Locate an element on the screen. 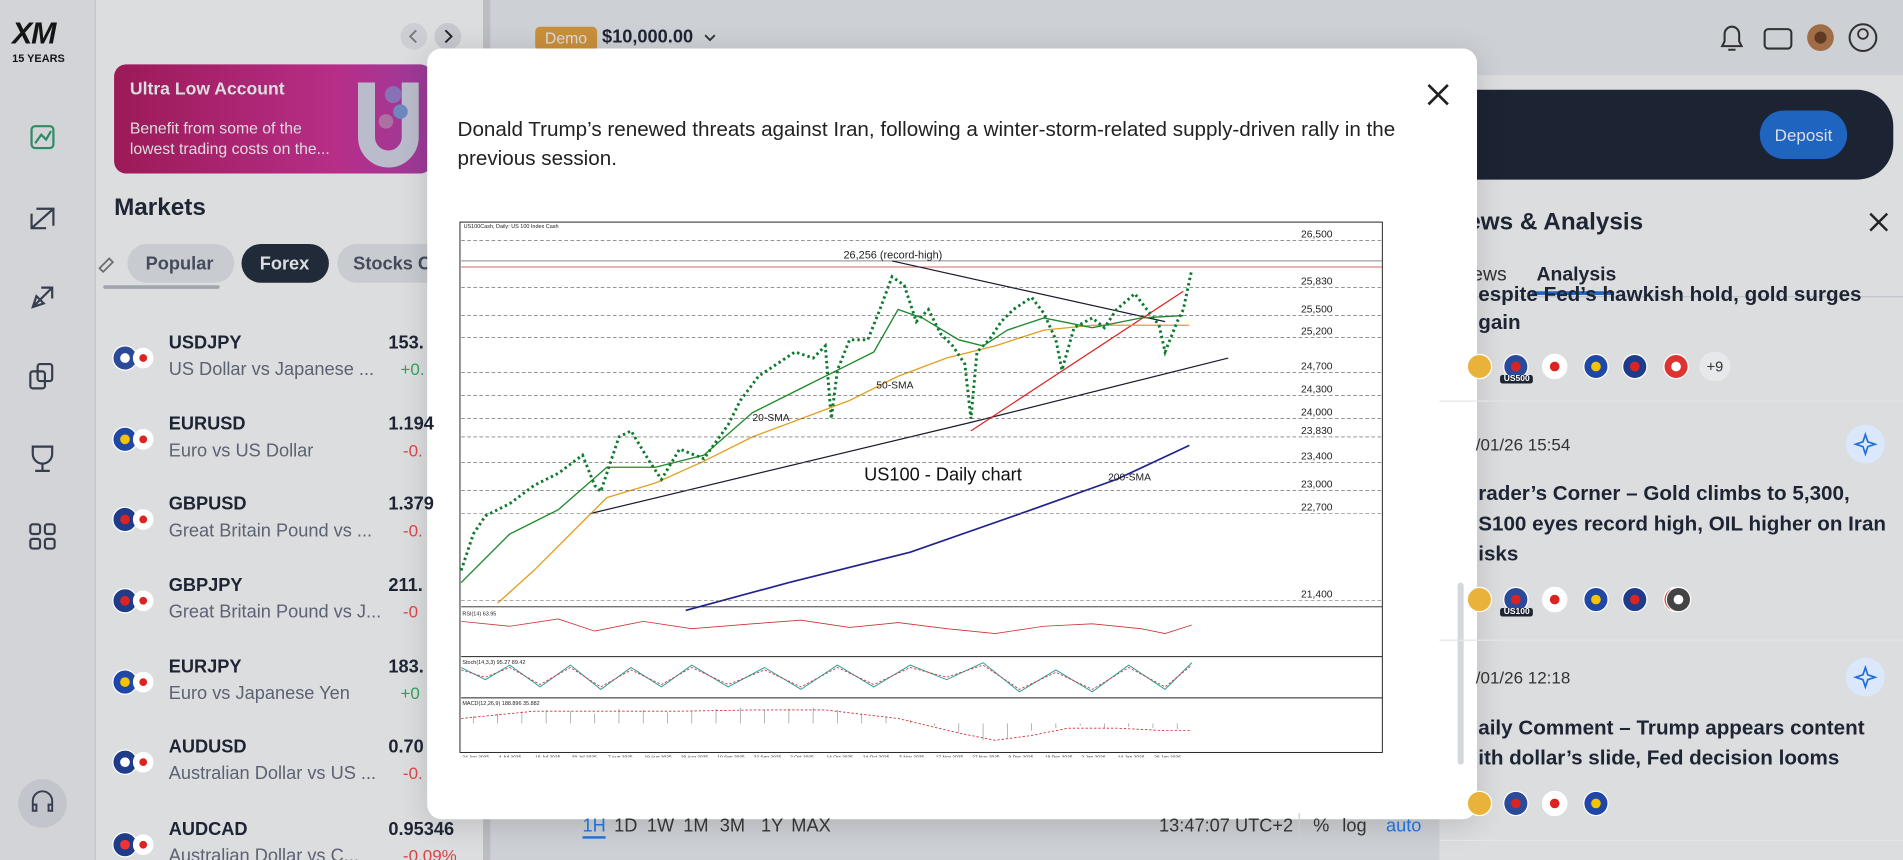 This screenshot has height=860, width=1903. range-button: MAX is located at coordinates (811, 826).